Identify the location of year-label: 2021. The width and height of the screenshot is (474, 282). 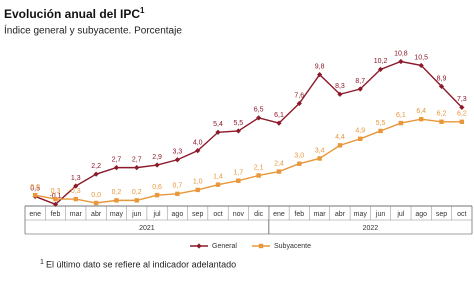
(147, 228).